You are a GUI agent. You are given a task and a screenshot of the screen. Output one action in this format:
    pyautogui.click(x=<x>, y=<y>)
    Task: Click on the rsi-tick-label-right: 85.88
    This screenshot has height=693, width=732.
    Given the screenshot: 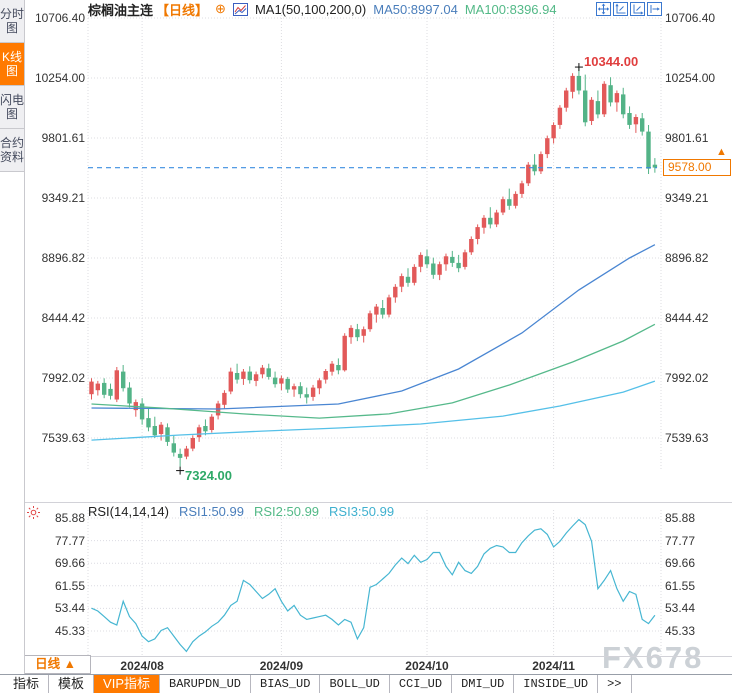 What is the action you would take?
    pyautogui.click(x=680, y=518)
    